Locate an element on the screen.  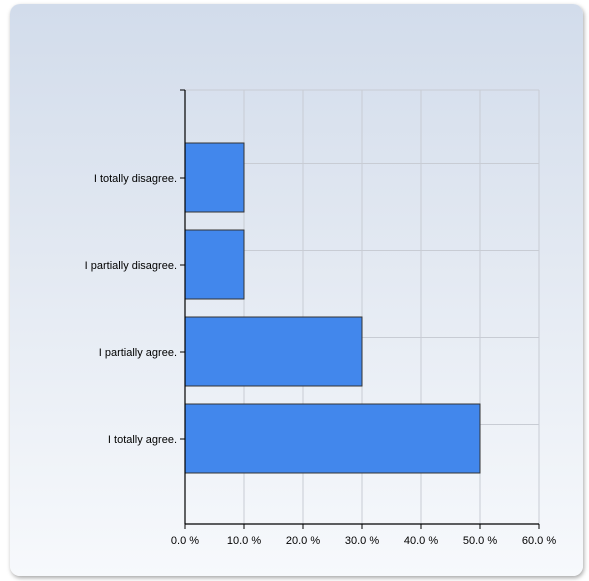
x-tick-label: 60.0 % is located at coordinates (539, 541).